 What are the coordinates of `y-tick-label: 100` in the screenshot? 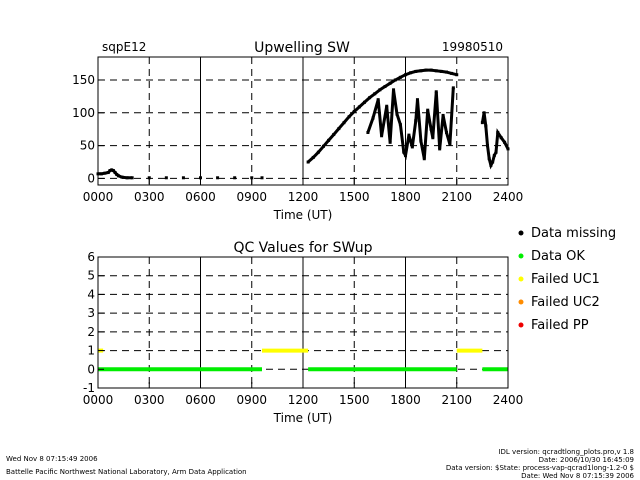 It's located at (83, 113).